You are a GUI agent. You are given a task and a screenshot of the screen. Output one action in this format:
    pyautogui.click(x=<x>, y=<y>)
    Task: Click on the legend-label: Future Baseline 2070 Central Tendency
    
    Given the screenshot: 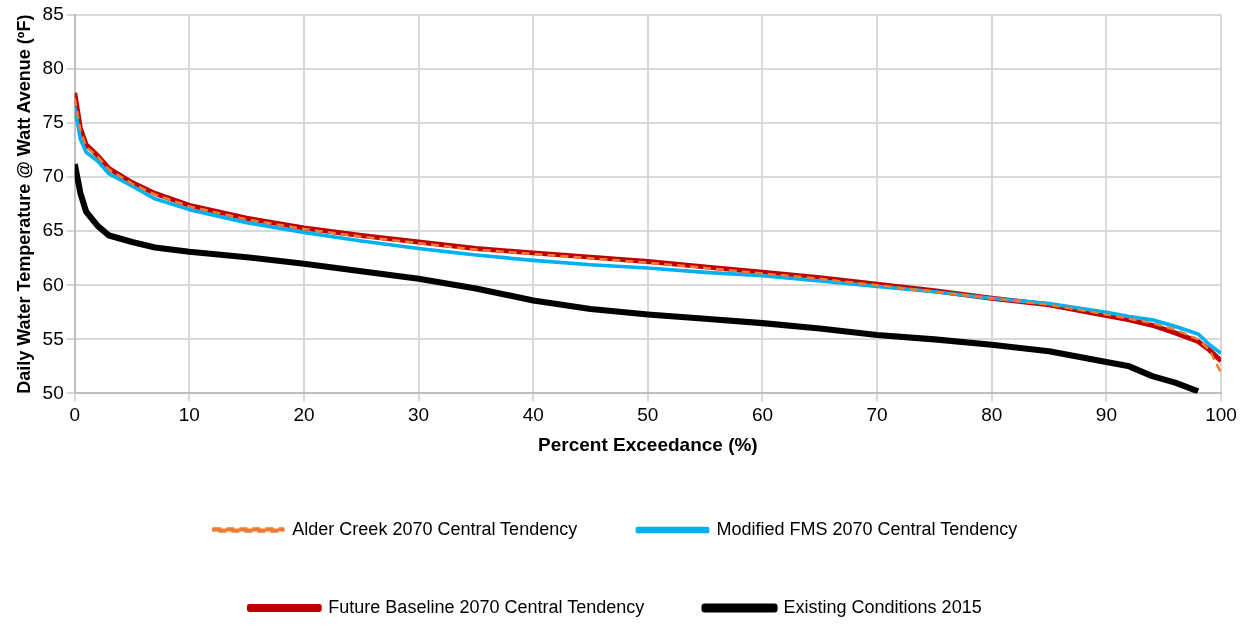 What is the action you would take?
    pyautogui.click(x=486, y=606)
    